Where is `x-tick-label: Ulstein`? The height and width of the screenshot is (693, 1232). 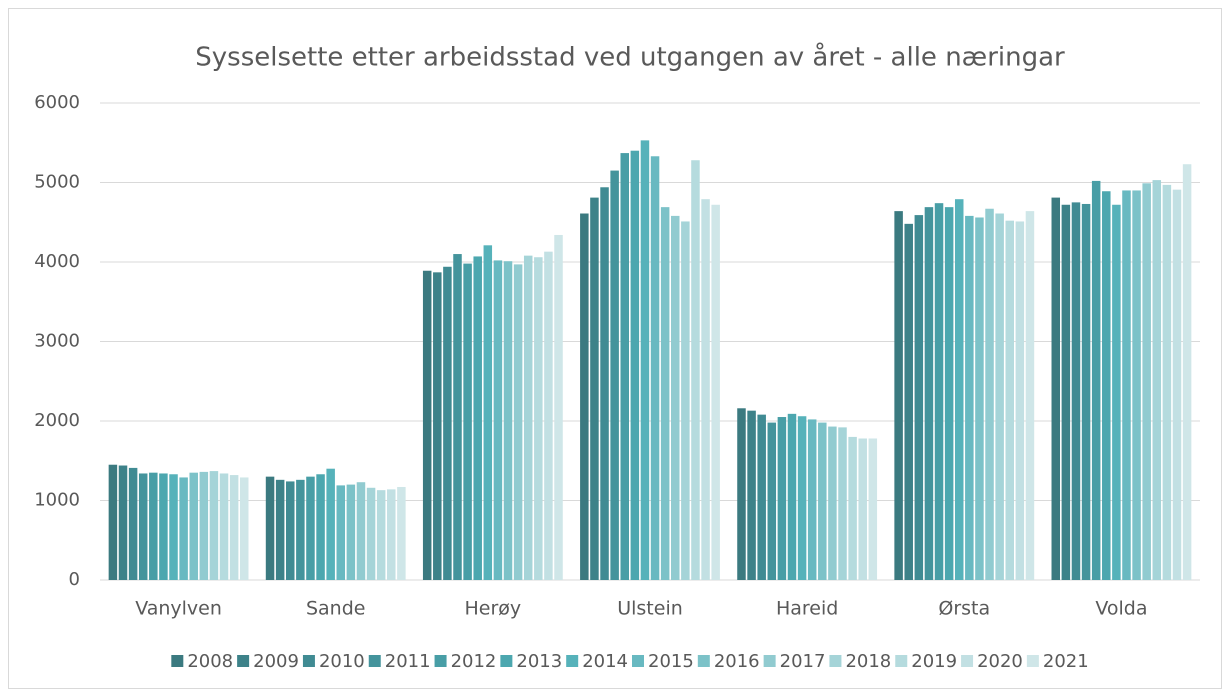
x-tick-label: Ulstein is located at coordinates (650, 609).